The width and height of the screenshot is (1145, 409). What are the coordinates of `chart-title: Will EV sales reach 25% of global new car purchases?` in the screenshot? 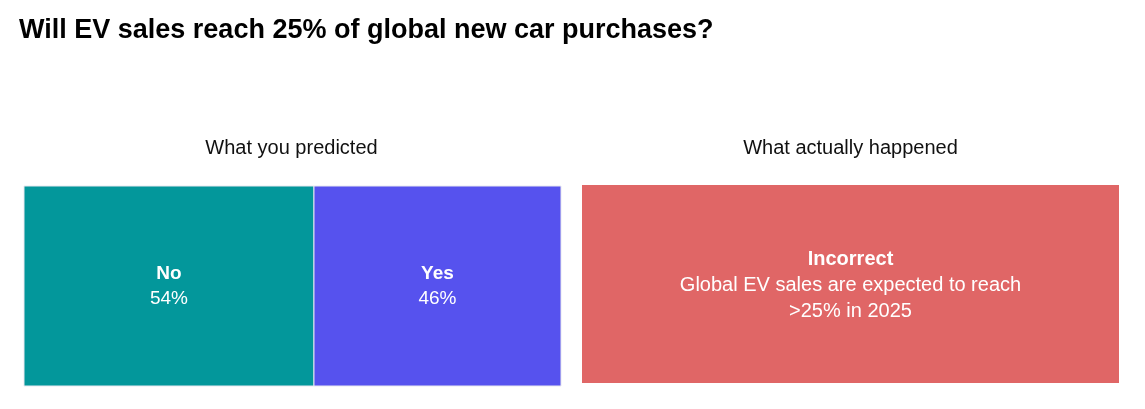 It's located at (366, 29).